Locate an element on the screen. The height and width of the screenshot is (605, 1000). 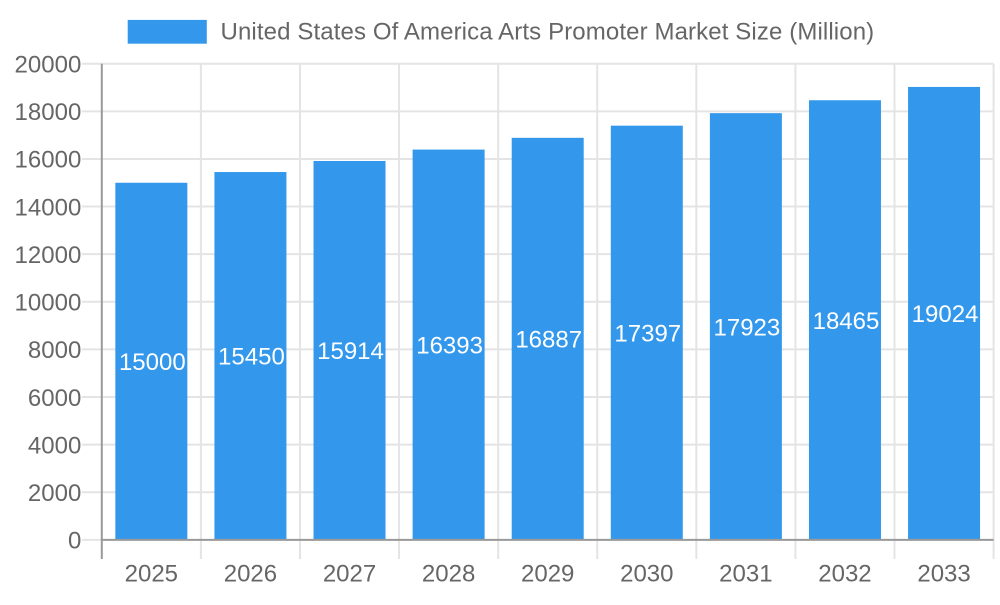
svg-text: 15000 is located at coordinates (152, 362).